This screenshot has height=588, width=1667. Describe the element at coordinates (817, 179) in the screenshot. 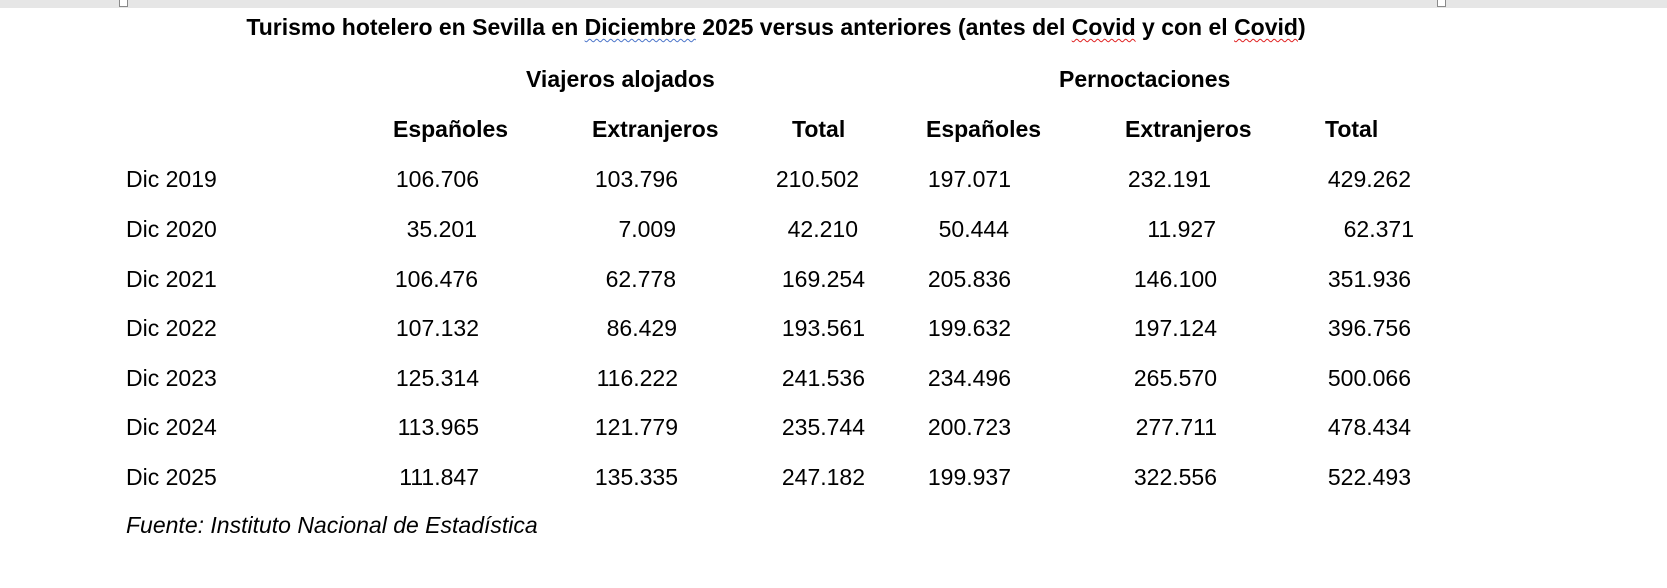

I see `table-cell: 210.502` at that location.